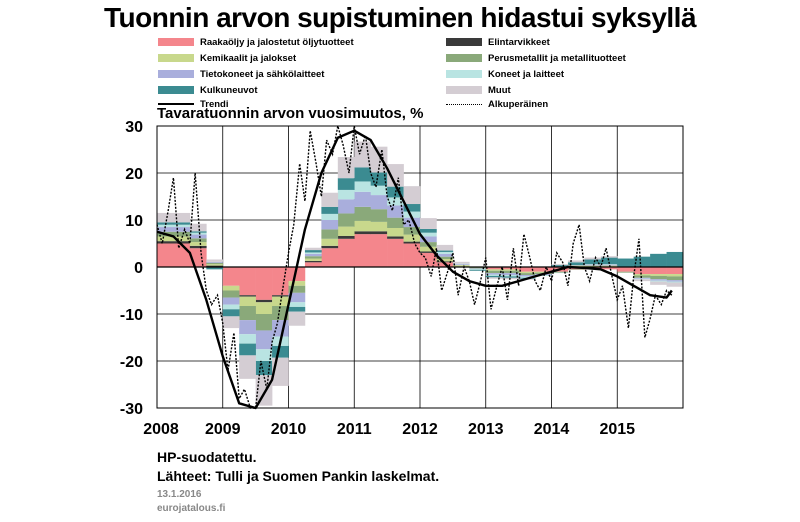 This screenshot has height=522, width=800. What do you see at coordinates (526, 74) in the screenshot?
I see `legend-label-machinery: Koneet ja laitteet` at bounding box center [526, 74].